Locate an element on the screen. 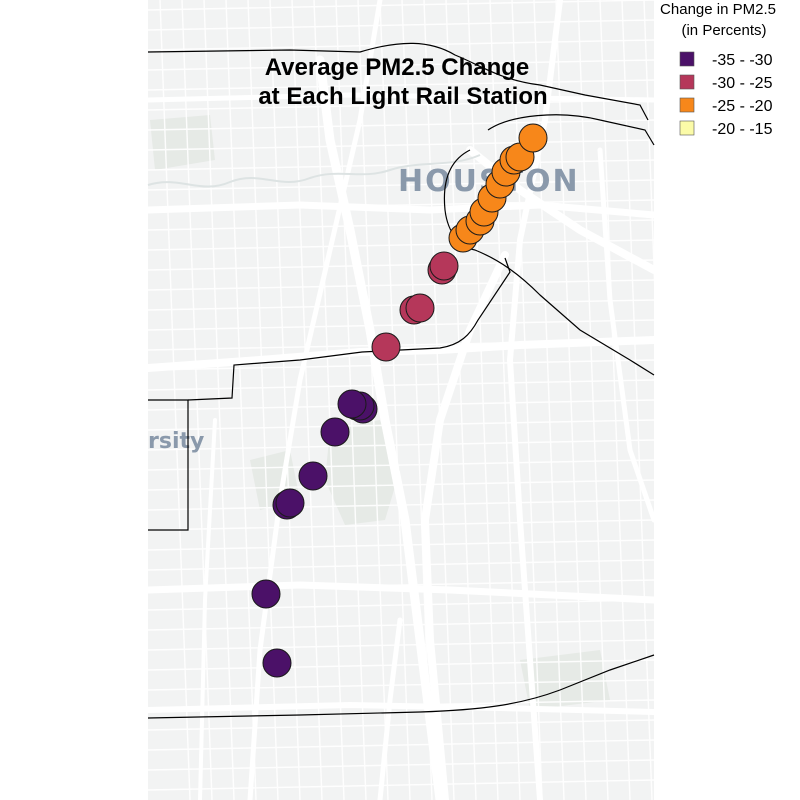 The image size is (800, 800). basemap-label-partial: rsity is located at coordinates (176, 441).